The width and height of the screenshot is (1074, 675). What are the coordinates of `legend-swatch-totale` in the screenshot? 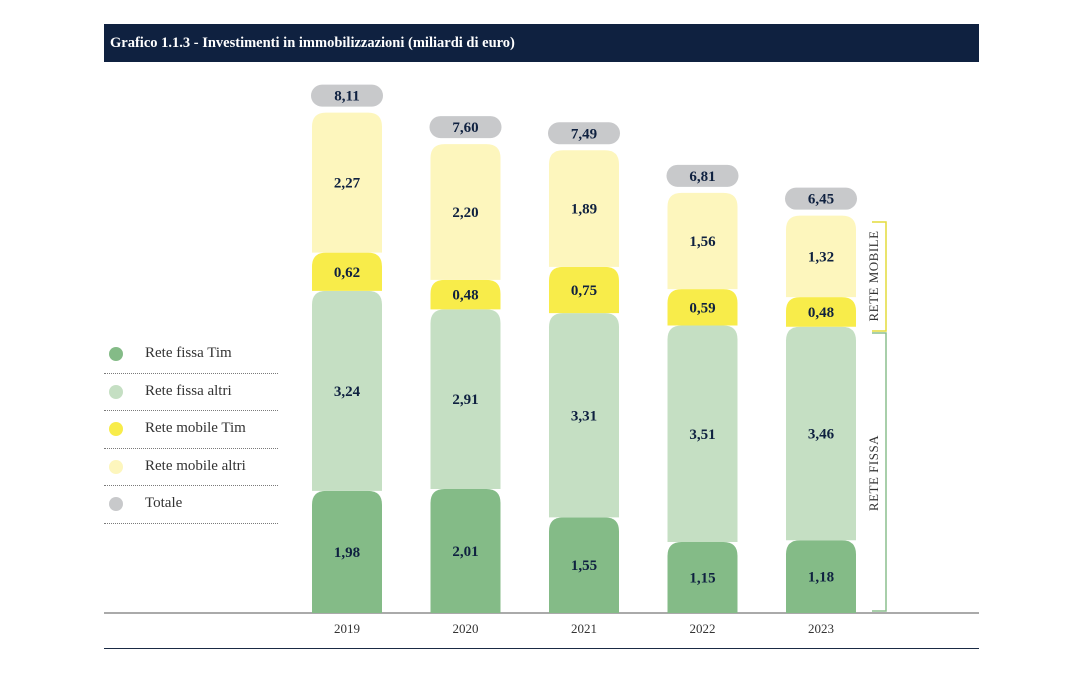 It's located at (116, 504).